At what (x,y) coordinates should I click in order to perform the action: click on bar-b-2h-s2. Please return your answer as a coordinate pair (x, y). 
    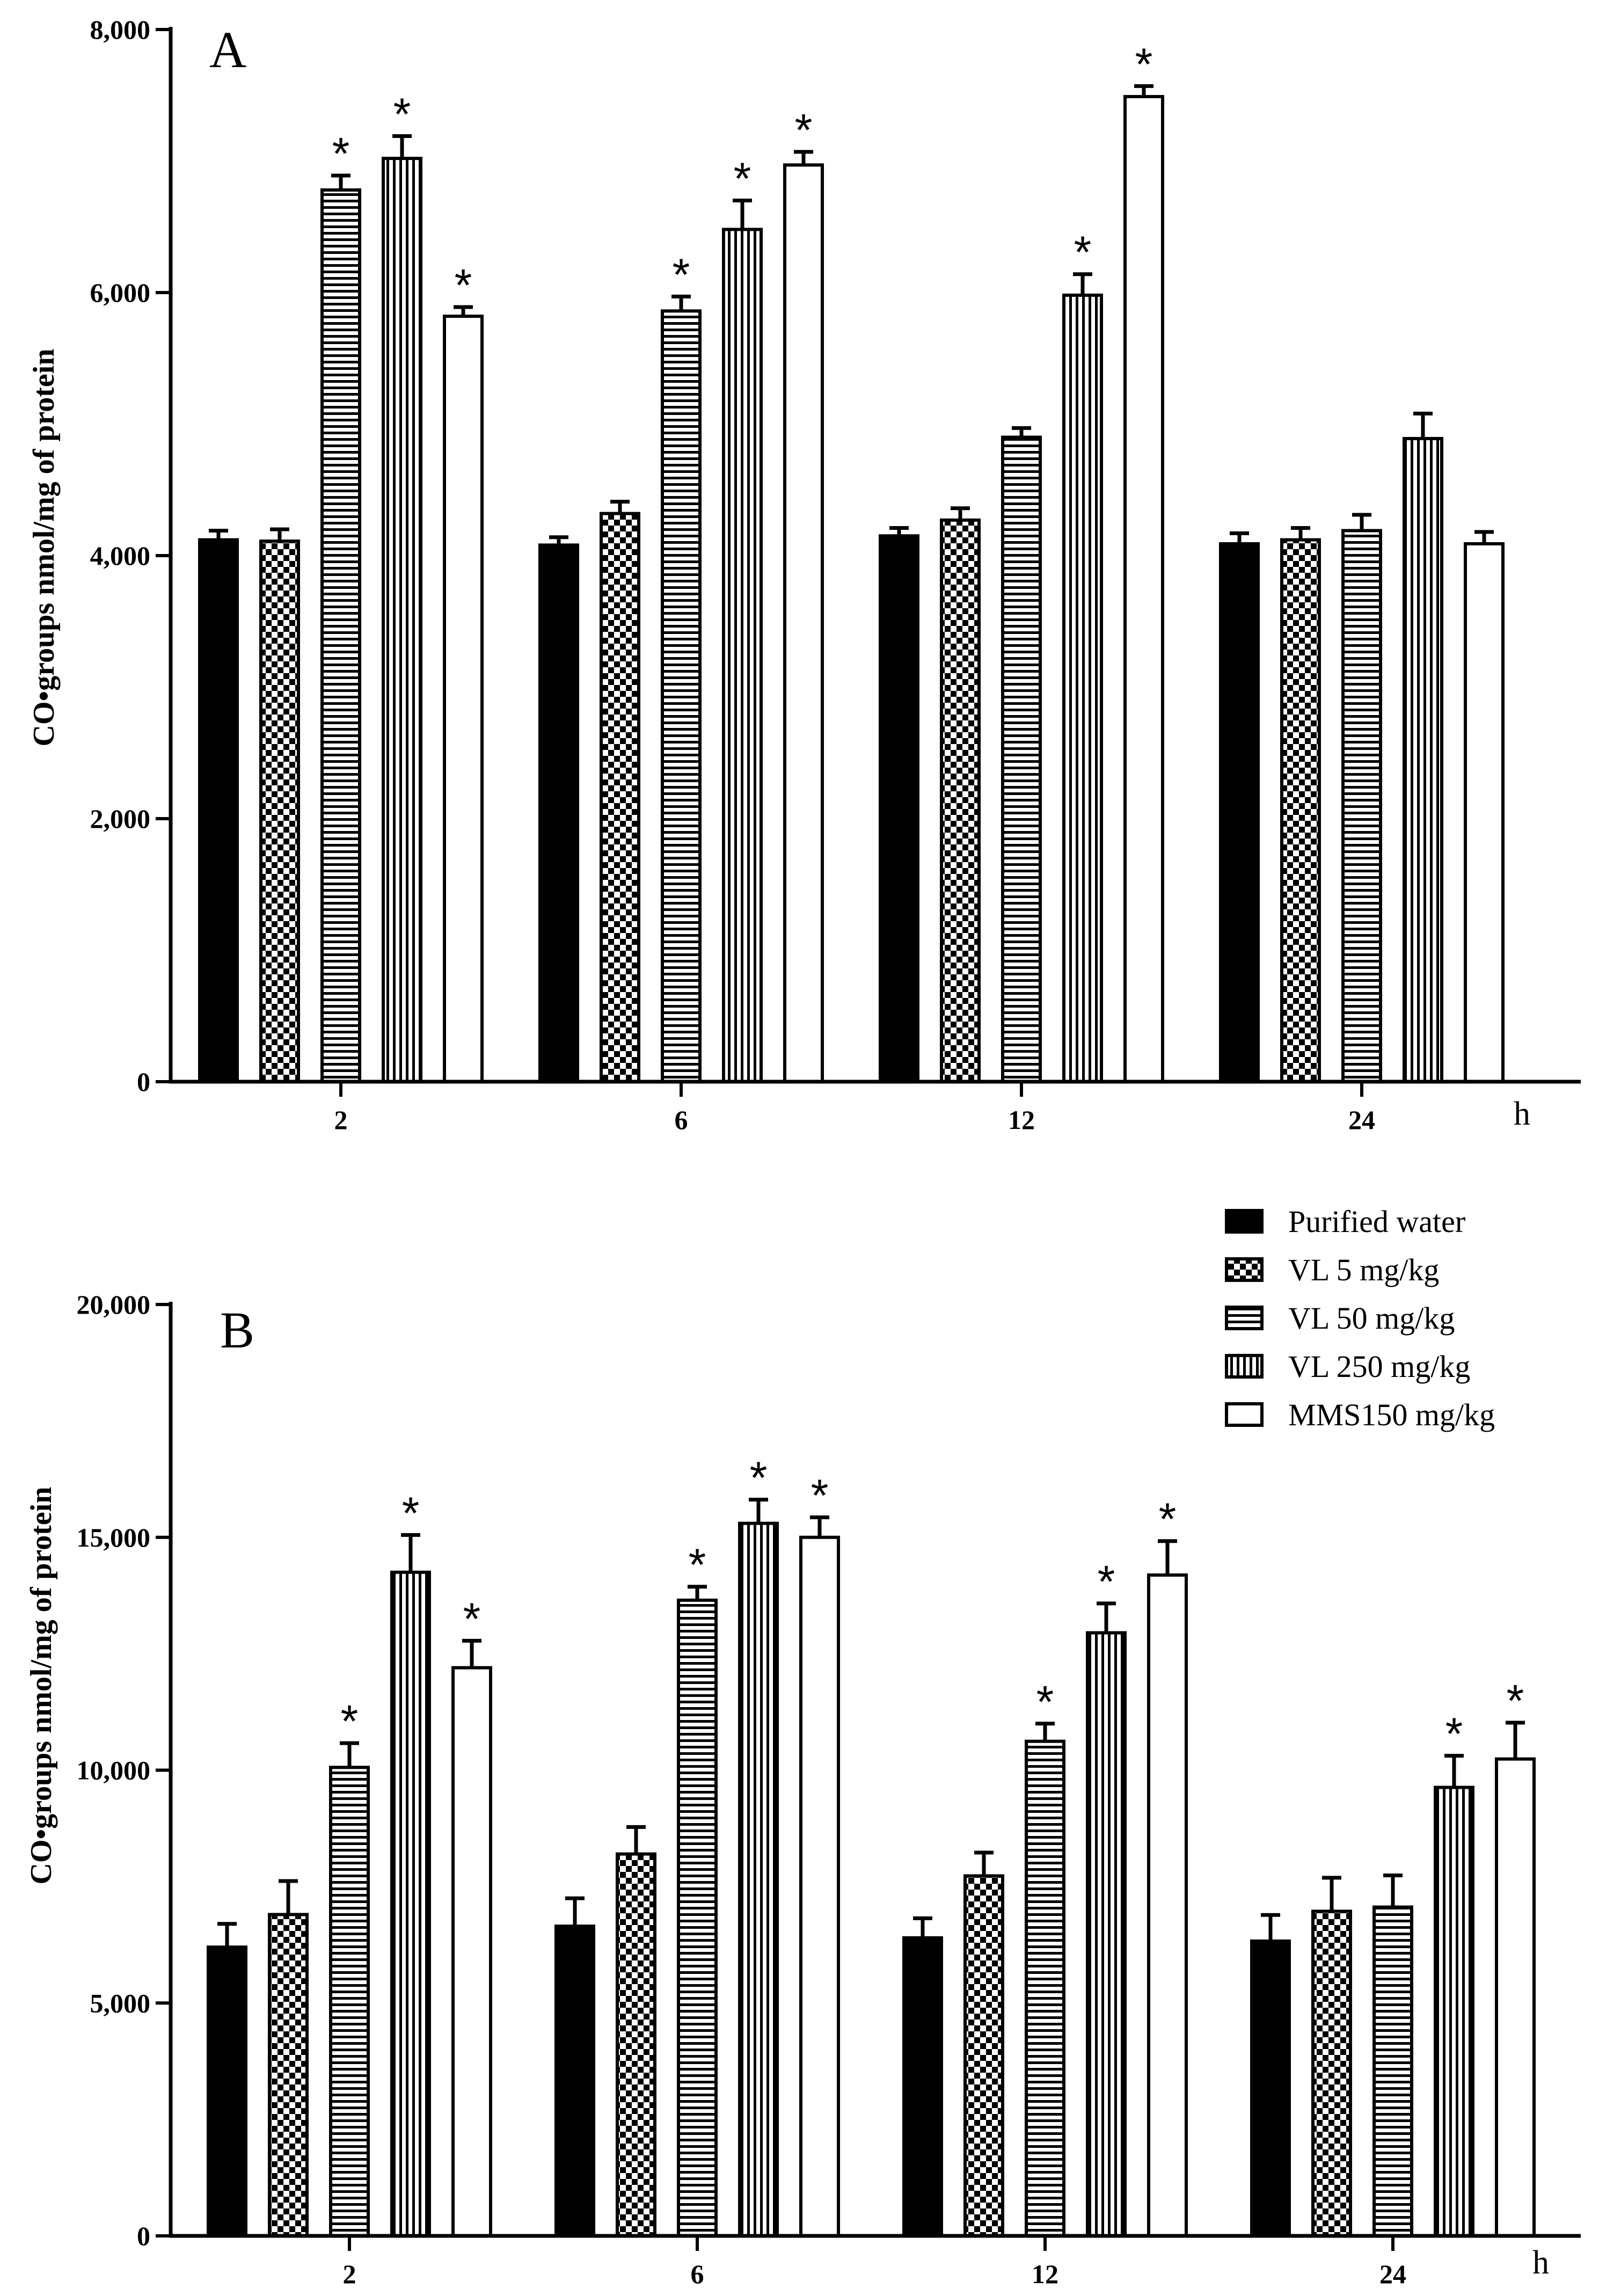
    Looking at the image, I should click on (349, 2001).